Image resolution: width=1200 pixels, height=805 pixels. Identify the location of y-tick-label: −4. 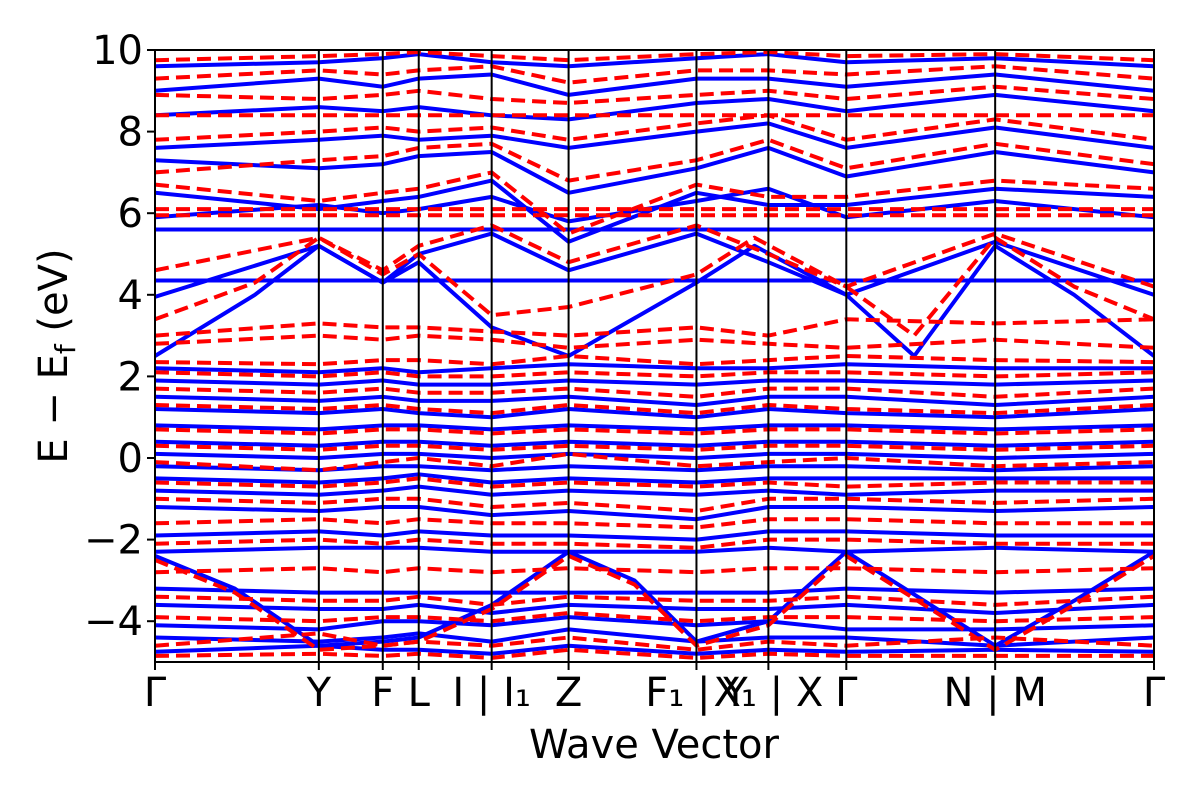
(113, 622).